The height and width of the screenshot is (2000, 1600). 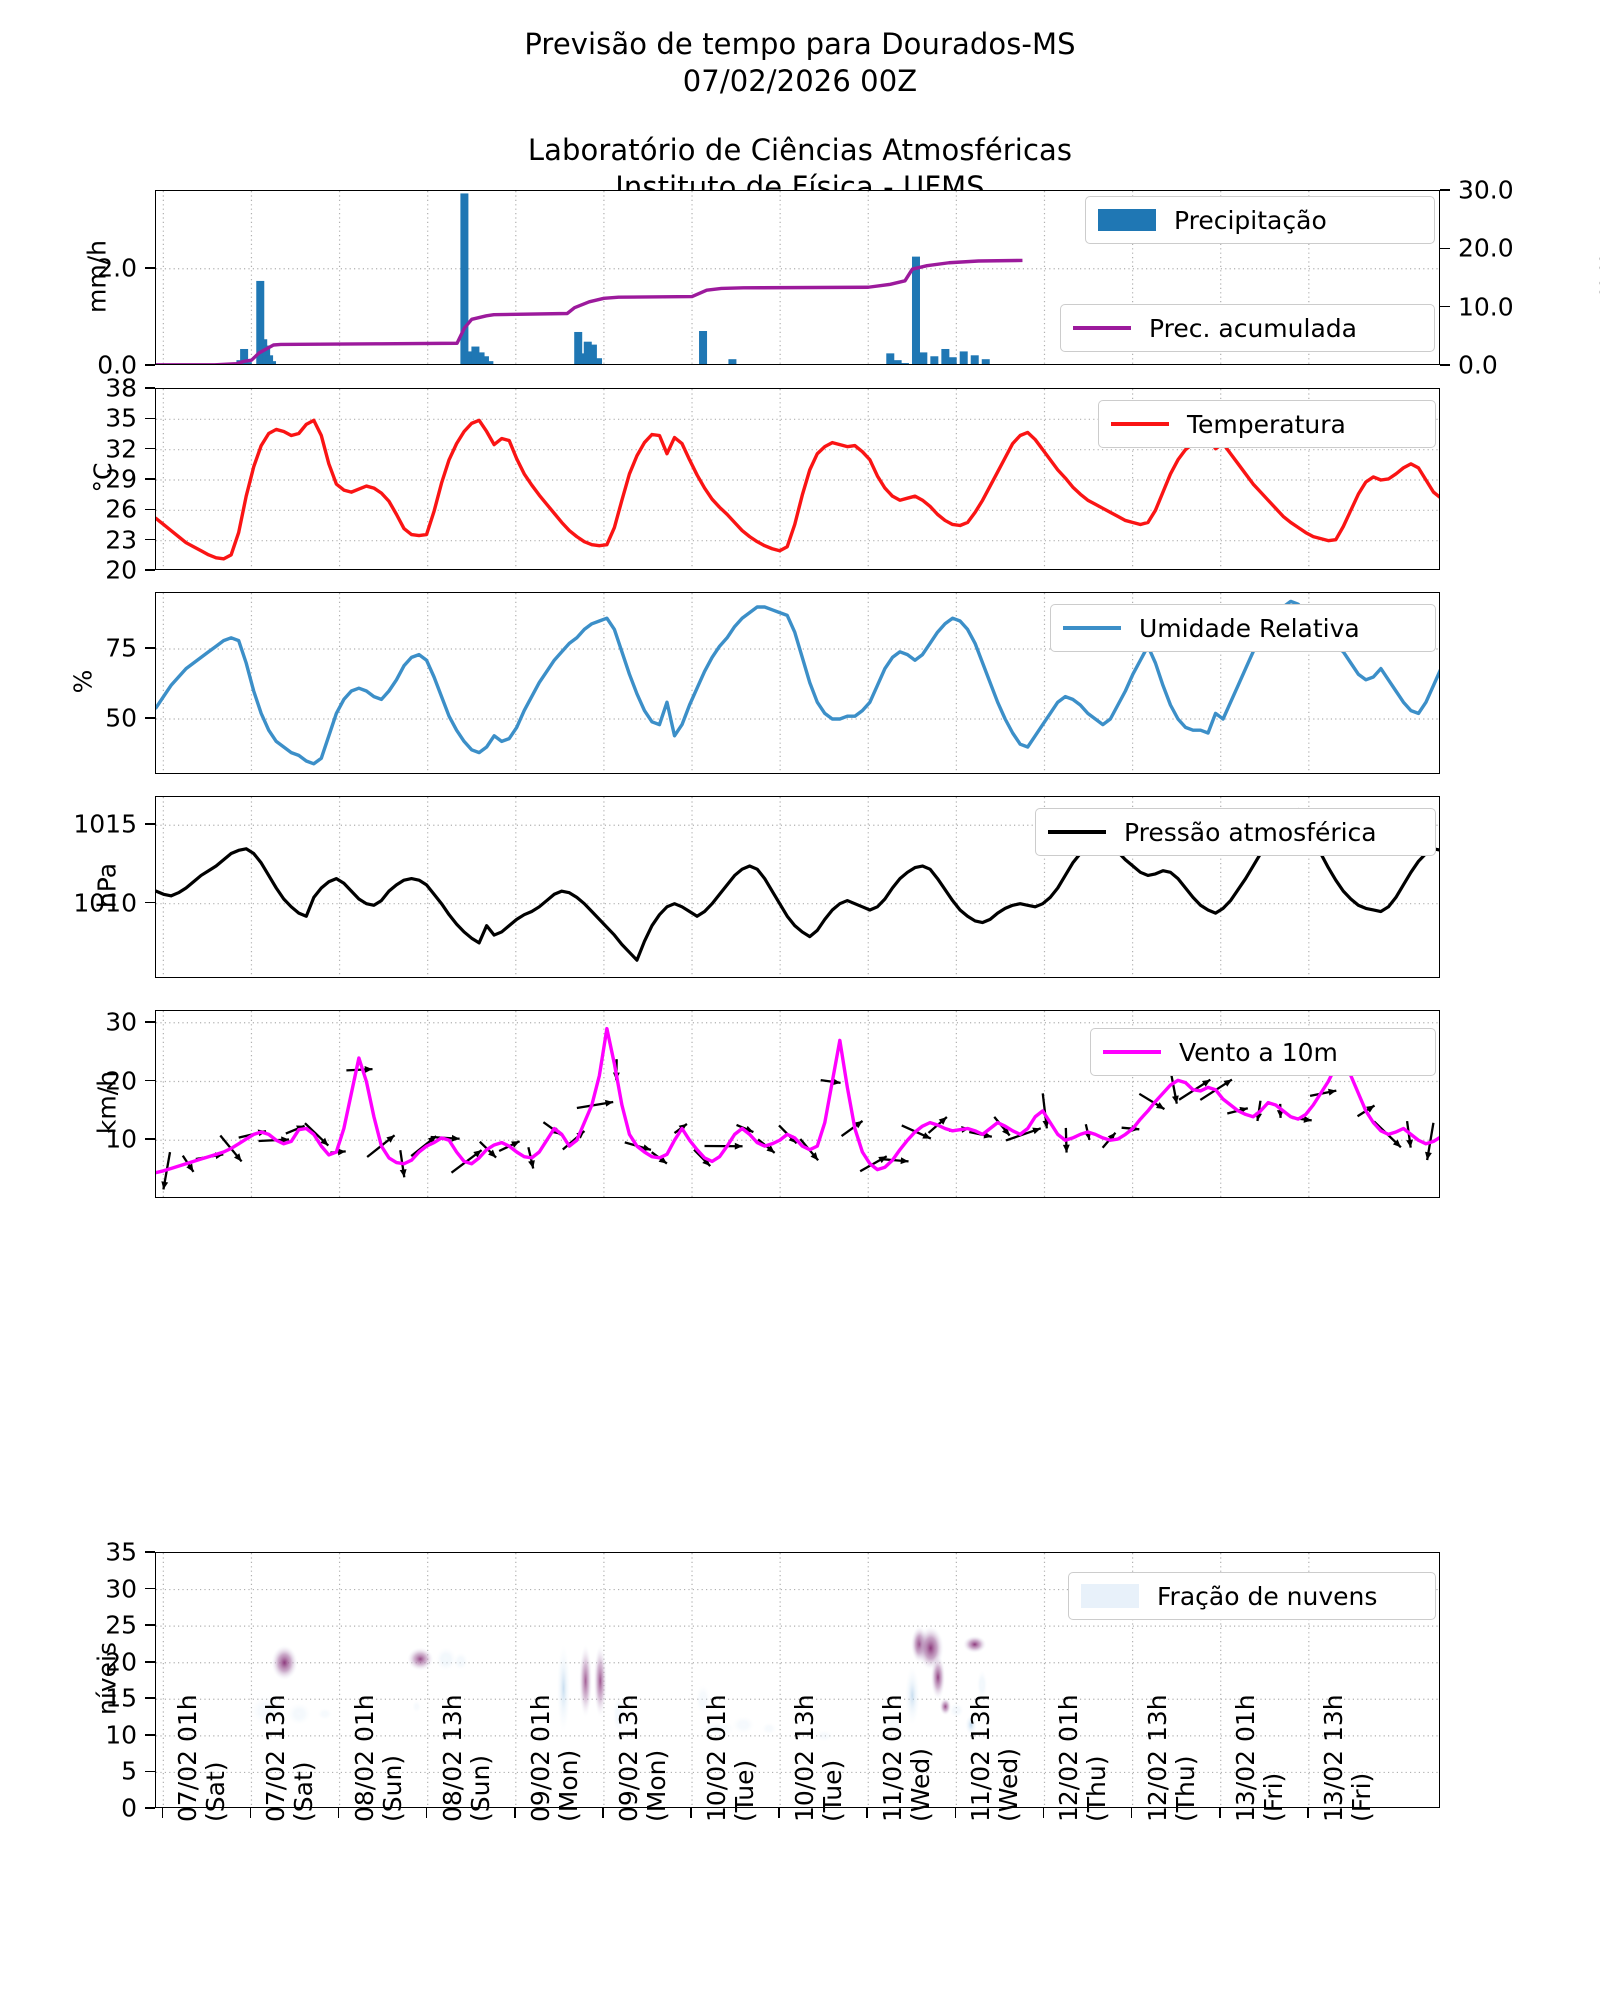 What do you see at coordinates (642, 1758) in the screenshot?
I see `x-tick-label: 09/02 13h (Mon)` at bounding box center [642, 1758].